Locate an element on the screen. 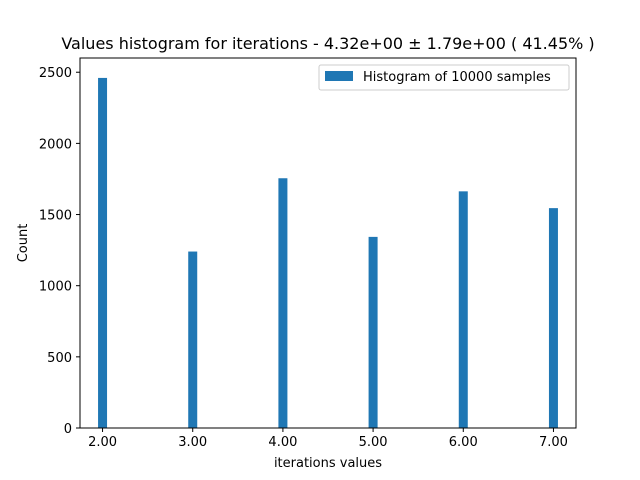  legend: Histogram of 10000 samples is located at coordinates (444, 77).